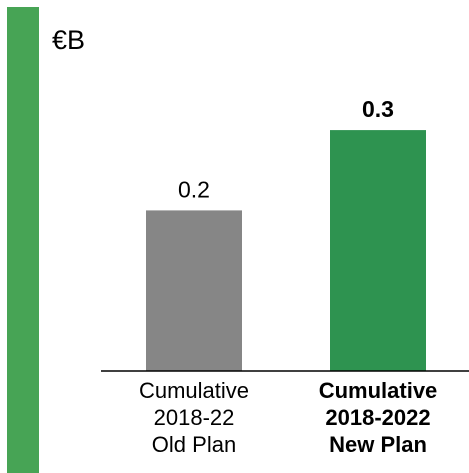 This screenshot has width=469, height=473. What do you see at coordinates (68, 40) in the screenshot?
I see `unit-label: €B` at bounding box center [68, 40].